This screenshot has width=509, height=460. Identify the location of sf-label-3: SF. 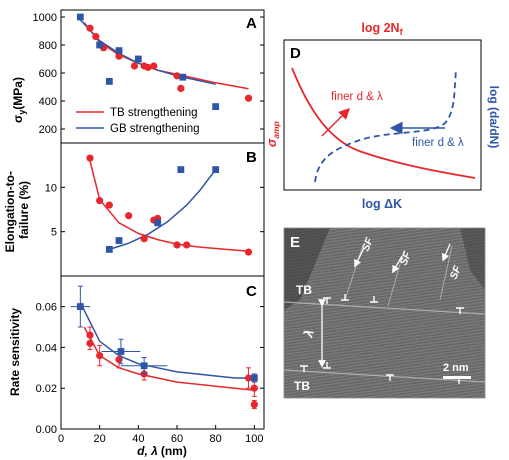
(456, 272).